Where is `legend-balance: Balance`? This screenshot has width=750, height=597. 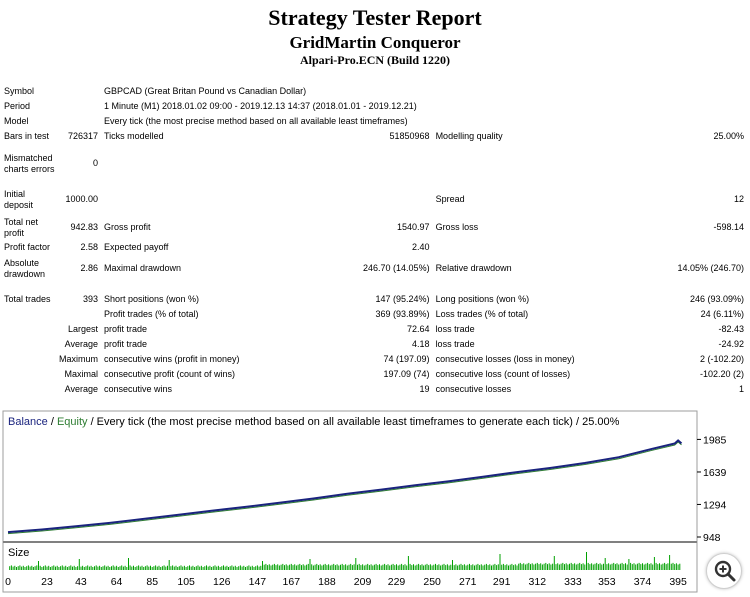 legend-balance: Balance is located at coordinates (28, 422).